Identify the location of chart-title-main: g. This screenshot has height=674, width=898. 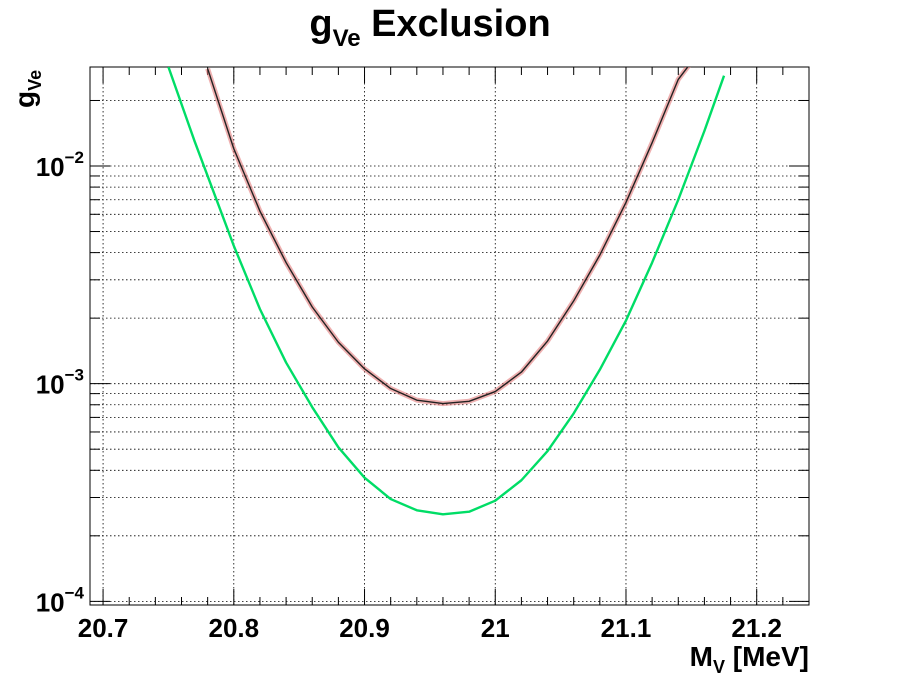
(320, 24).